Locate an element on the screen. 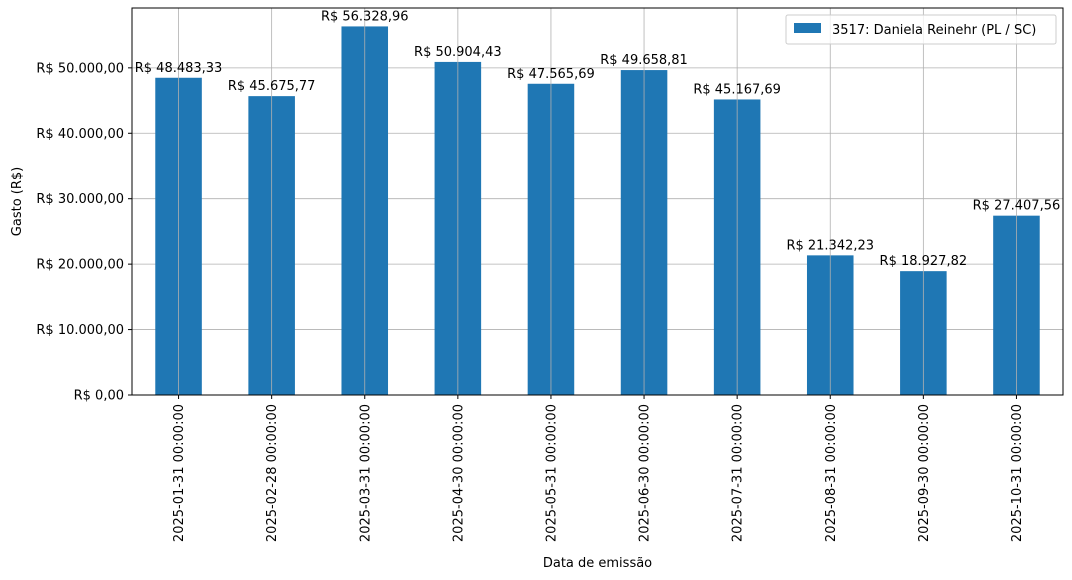 The height and width of the screenshot is (580, 1072). data-label: R$ 47.565,69 is located at coordinates (551, 74).